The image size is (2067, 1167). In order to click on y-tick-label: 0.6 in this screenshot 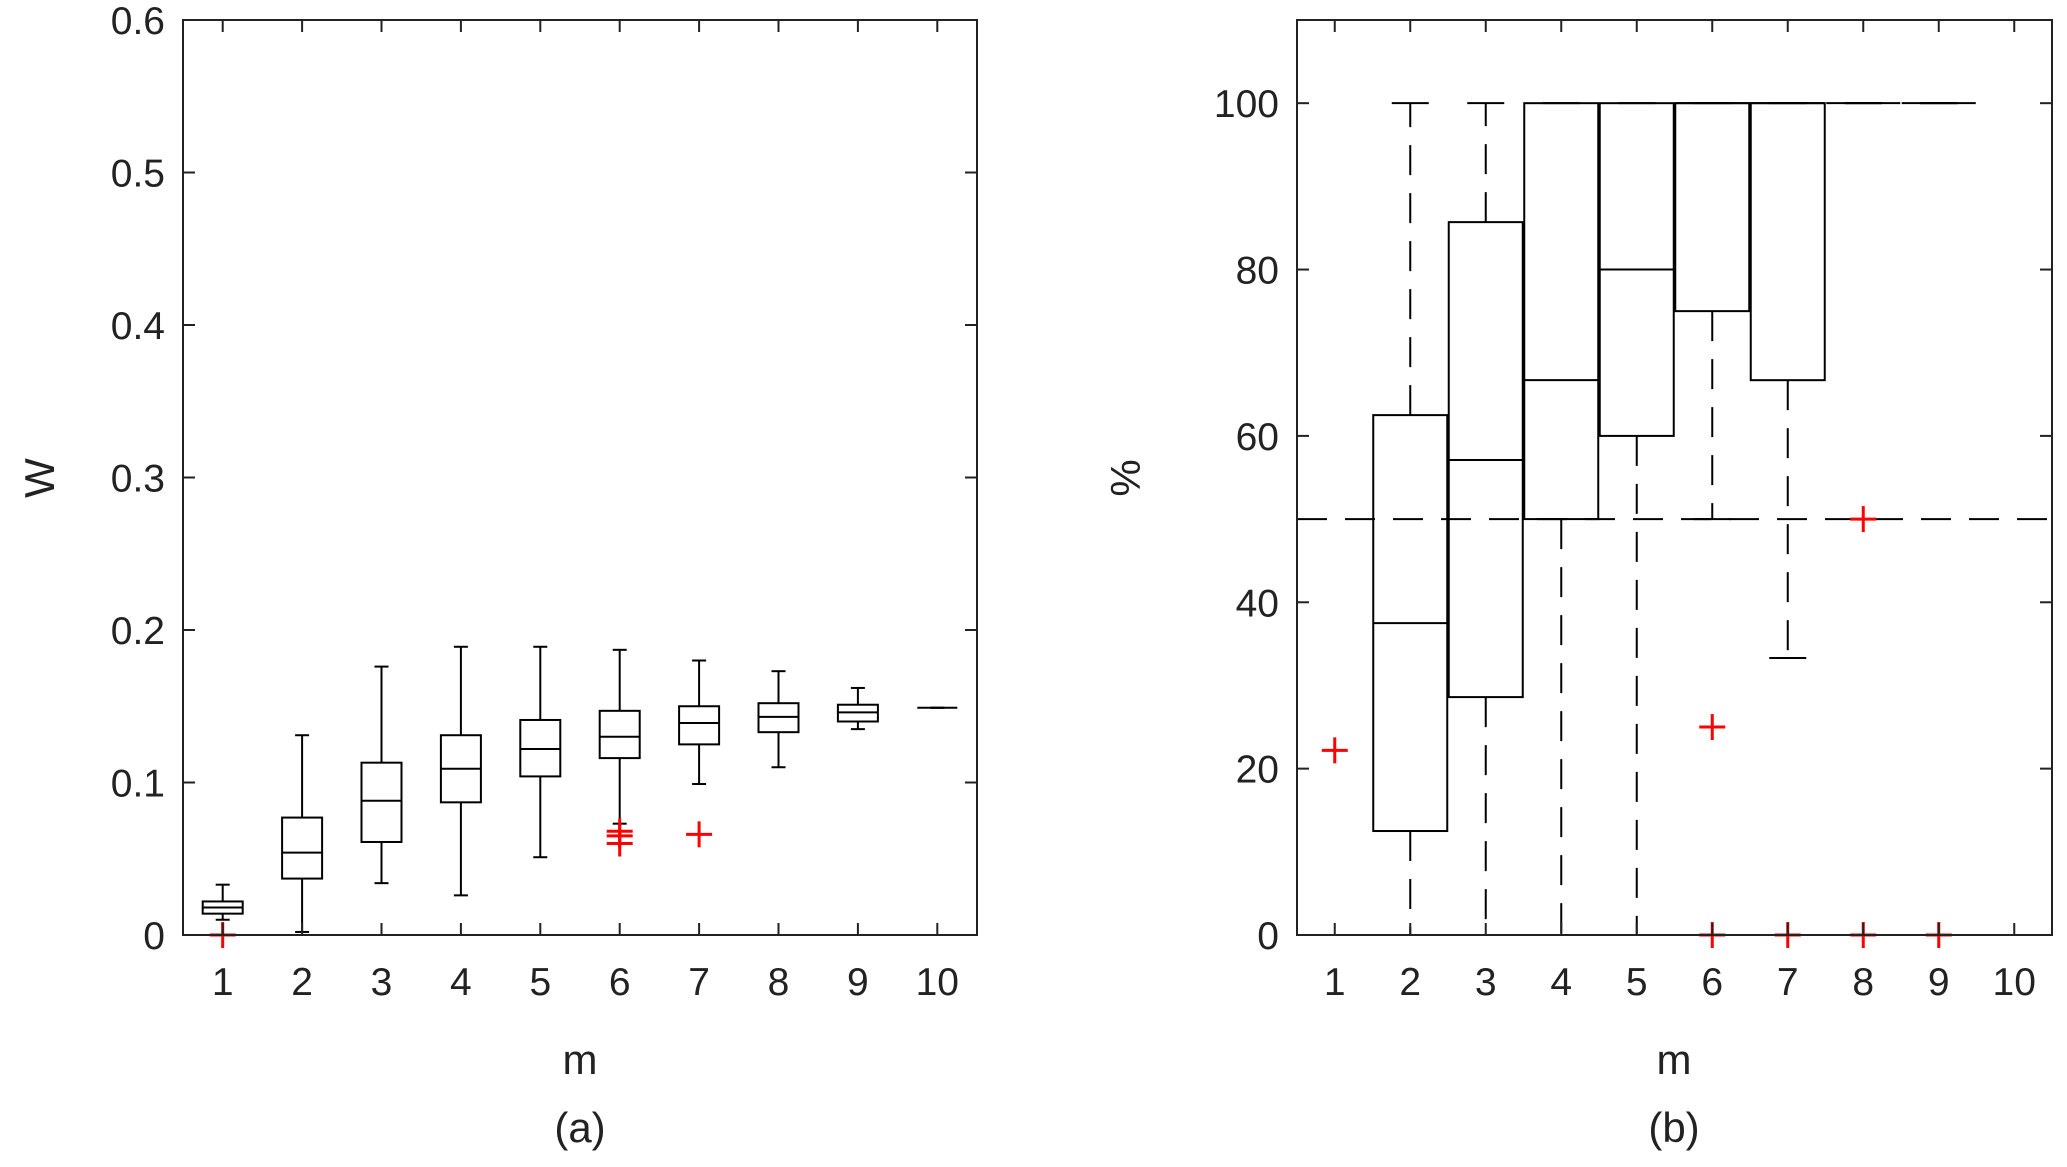, I will do `click(138, 21)`.